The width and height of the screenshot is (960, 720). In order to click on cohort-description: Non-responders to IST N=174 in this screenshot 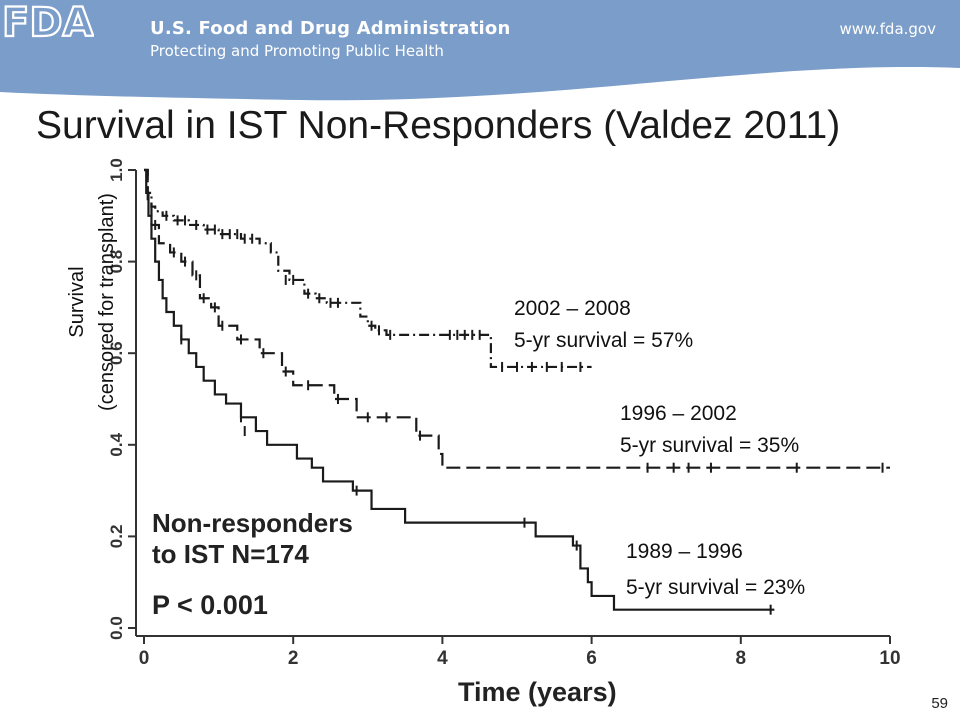, I will do `click(252, 539)`.